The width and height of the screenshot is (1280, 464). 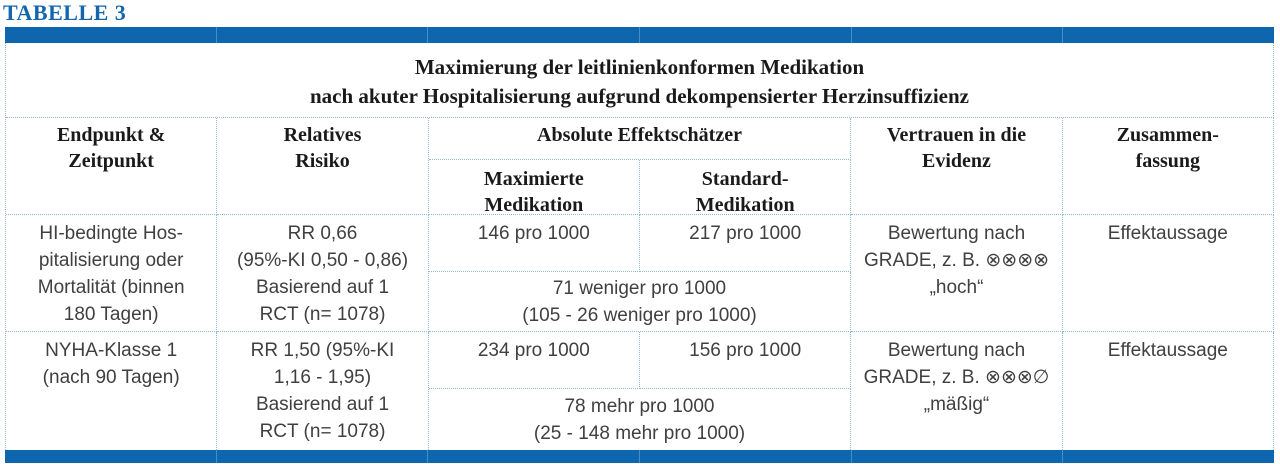 I want to click on column-header-maximized-medication: Maximierte Medikation, so click(x=534, y=187).